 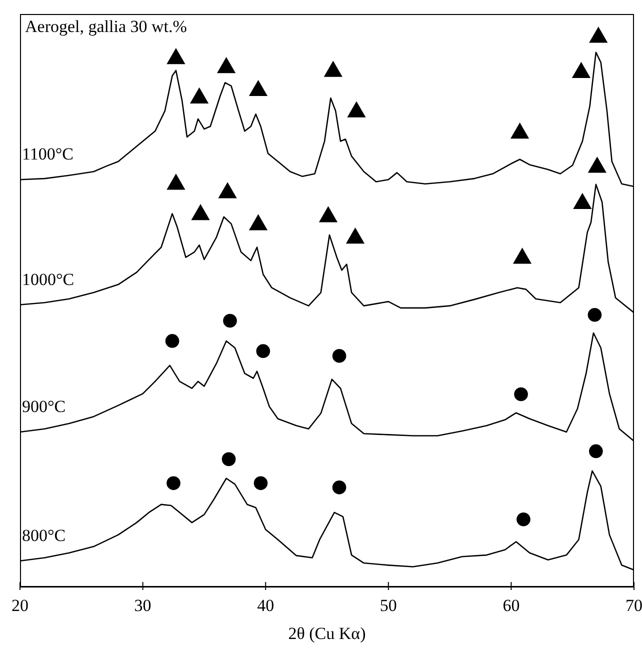 What do you see at coordinates (20, 605) in the screenshot?
I see `x-tick-label: 20` at bounding box center [20, 605].